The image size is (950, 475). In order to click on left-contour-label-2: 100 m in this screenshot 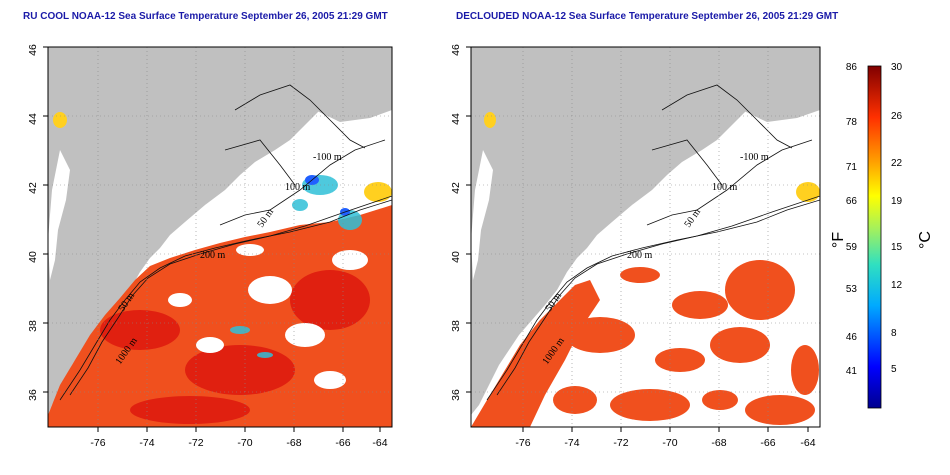, I will do `click(298, 187)`.